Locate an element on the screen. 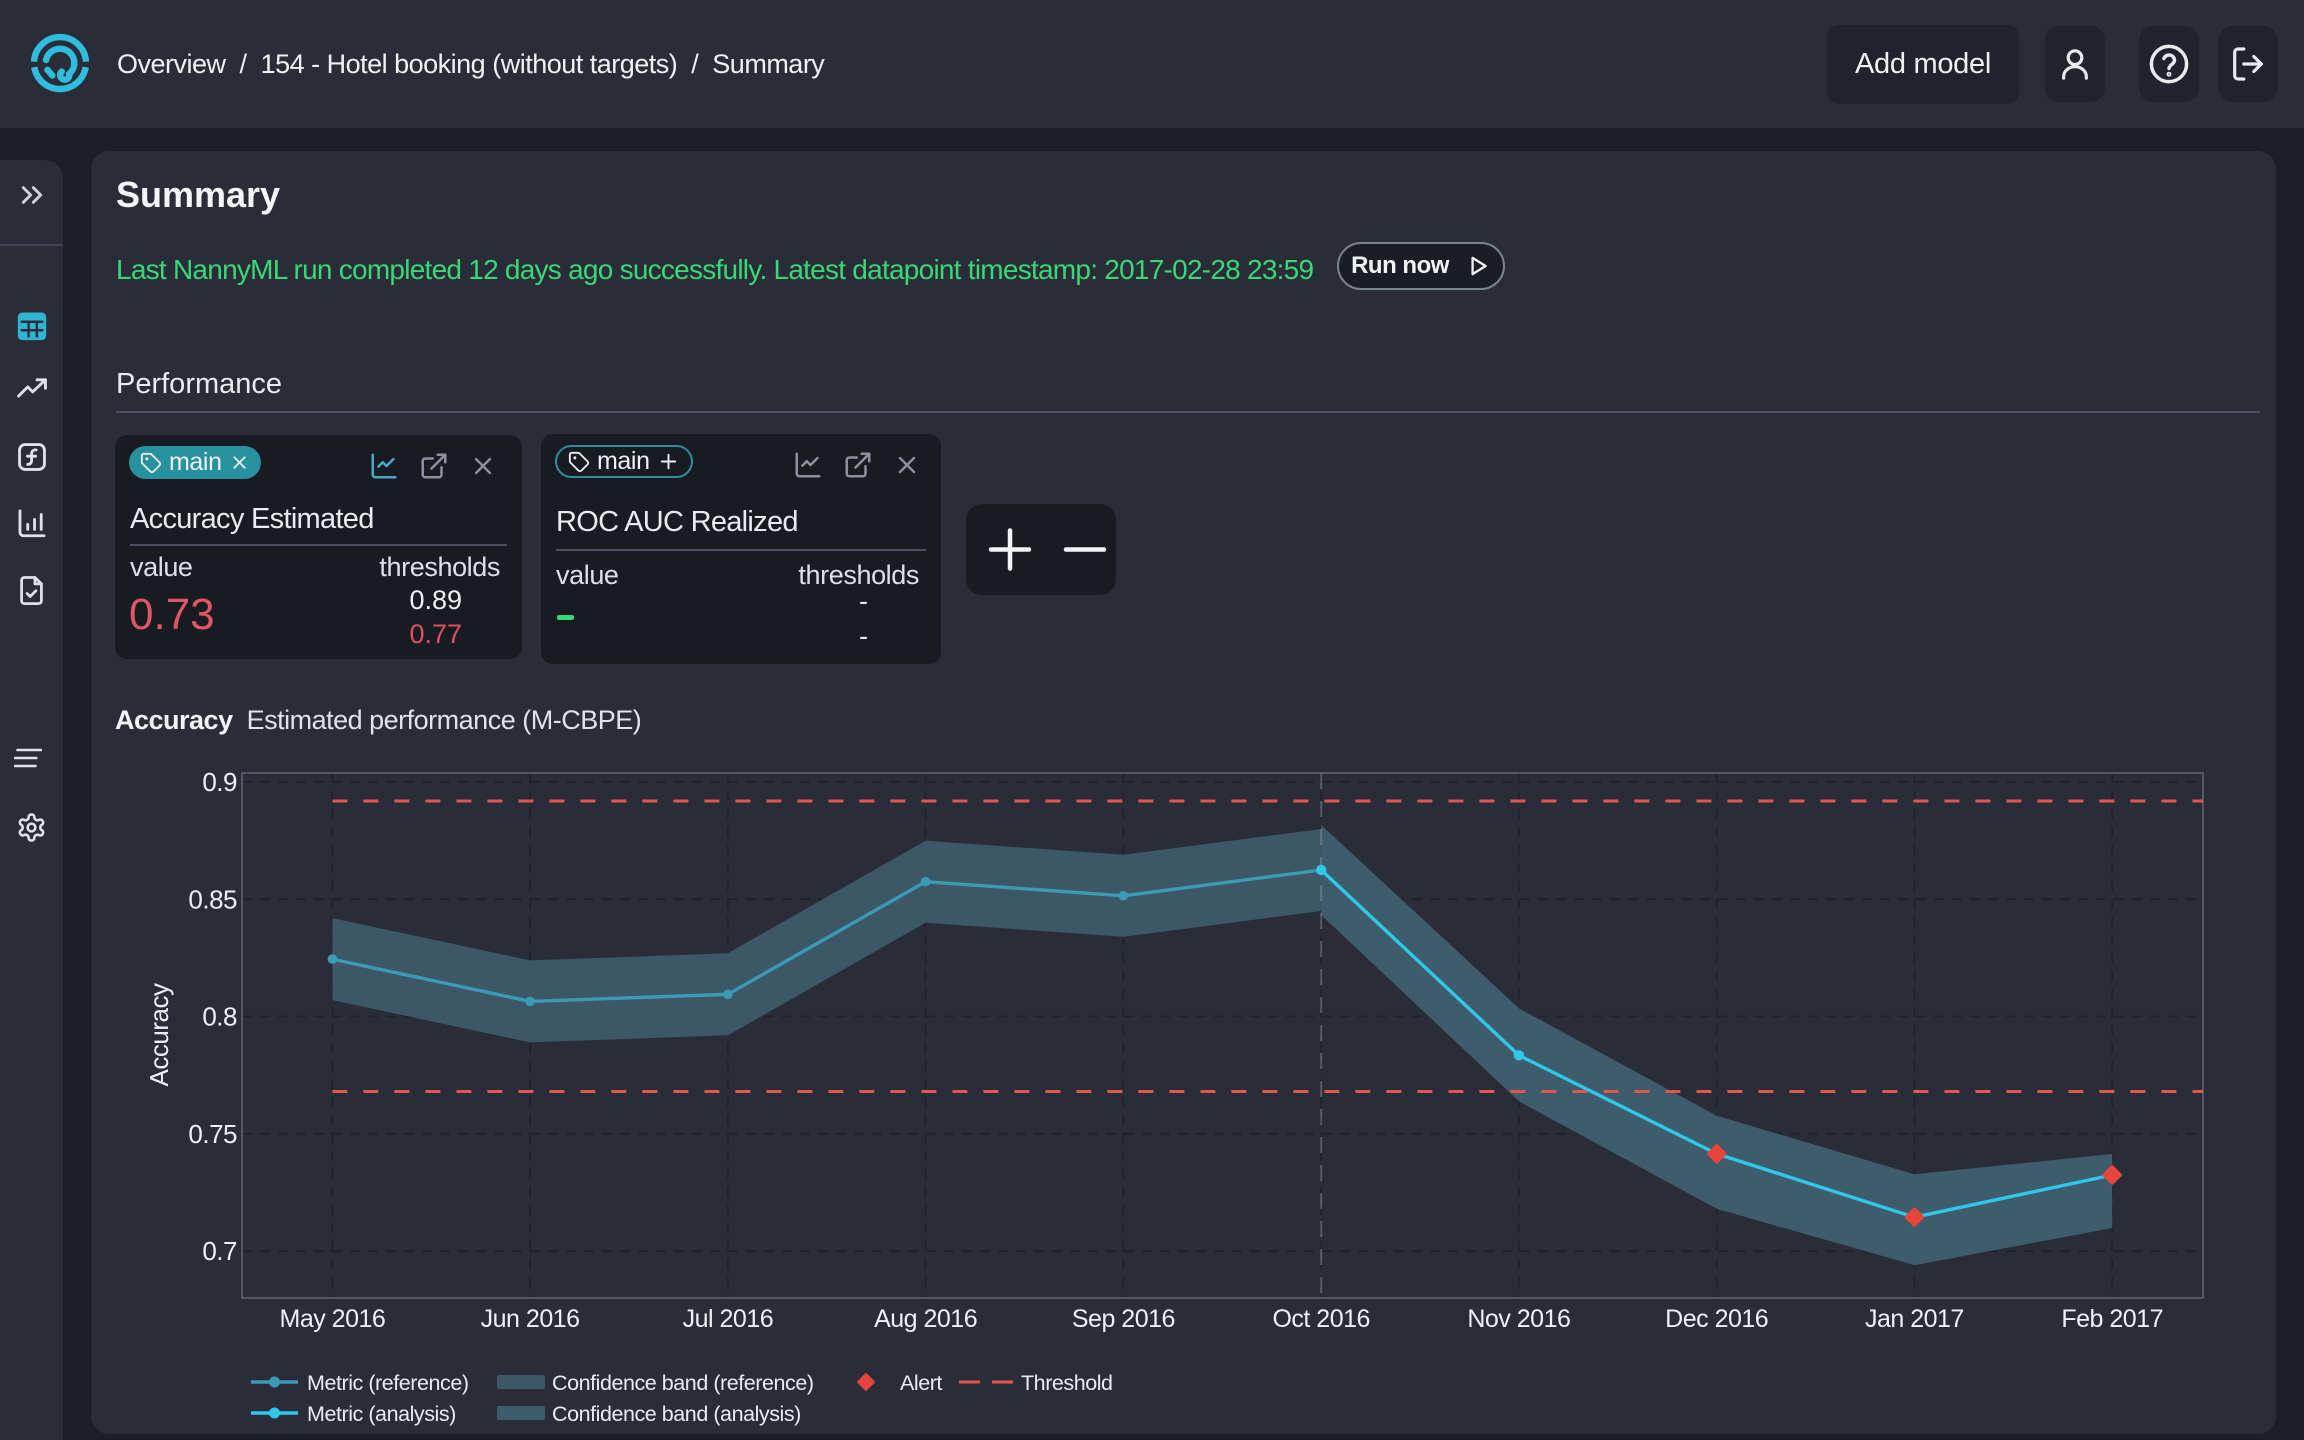 This screenshot has height=1440, width=2304. svg-text: 0.8 is located at coordinates (219, 1017).